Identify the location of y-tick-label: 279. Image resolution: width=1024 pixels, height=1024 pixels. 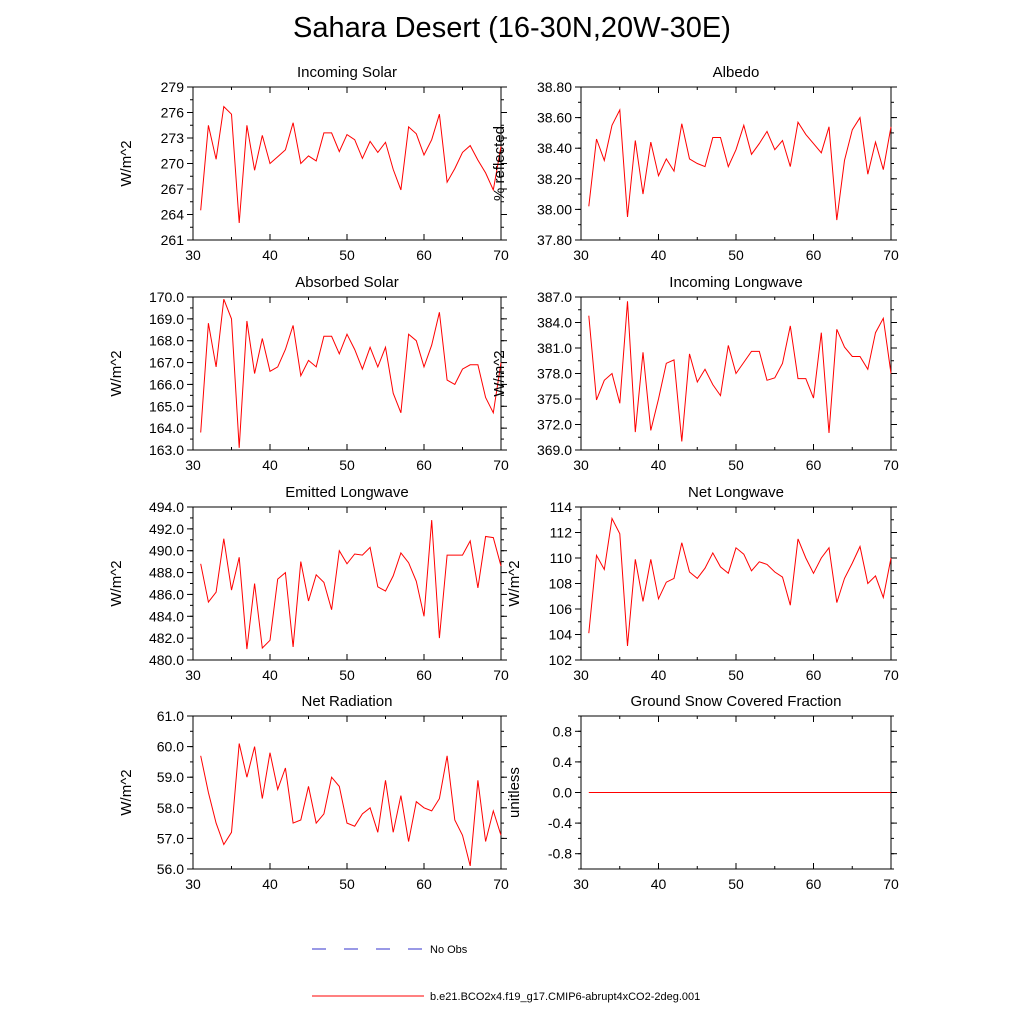
(173, 87).